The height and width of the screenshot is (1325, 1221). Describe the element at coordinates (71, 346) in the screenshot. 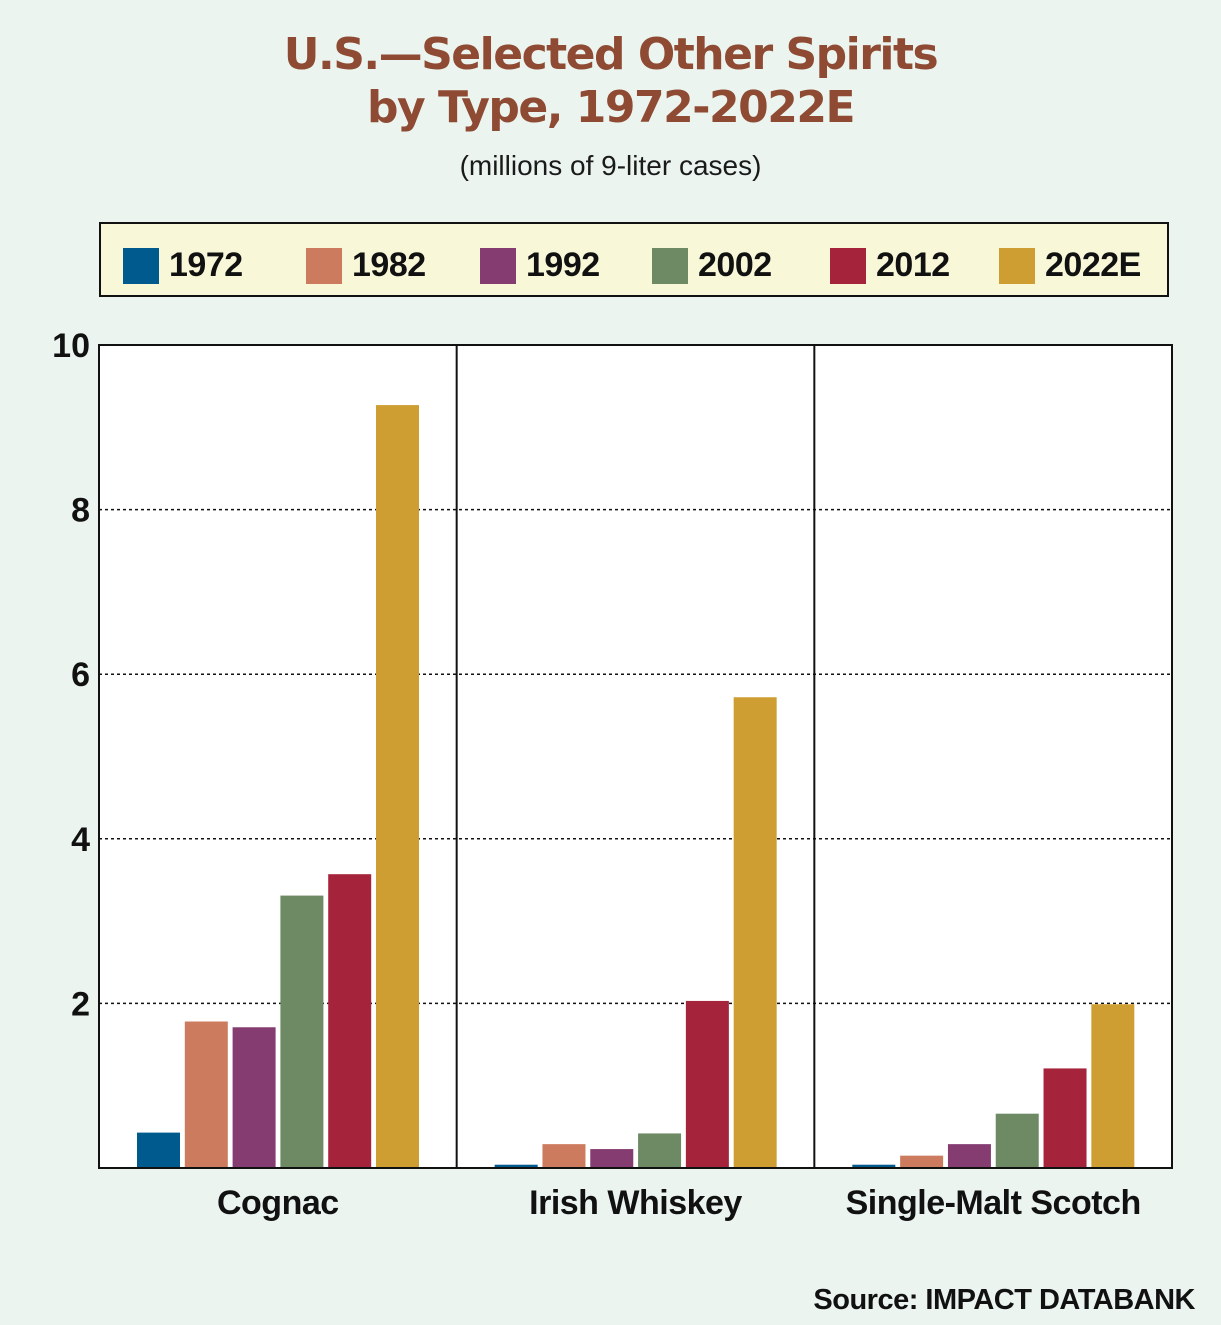

I see `y-tick-label: 10` at that location.